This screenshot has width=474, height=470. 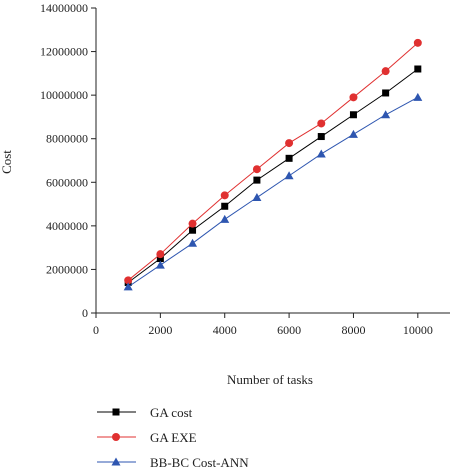 What do you see at coordinates (418, 330) in the screenshot?
I see `x-tick-label: 10000` at bounding box center [418, 330].